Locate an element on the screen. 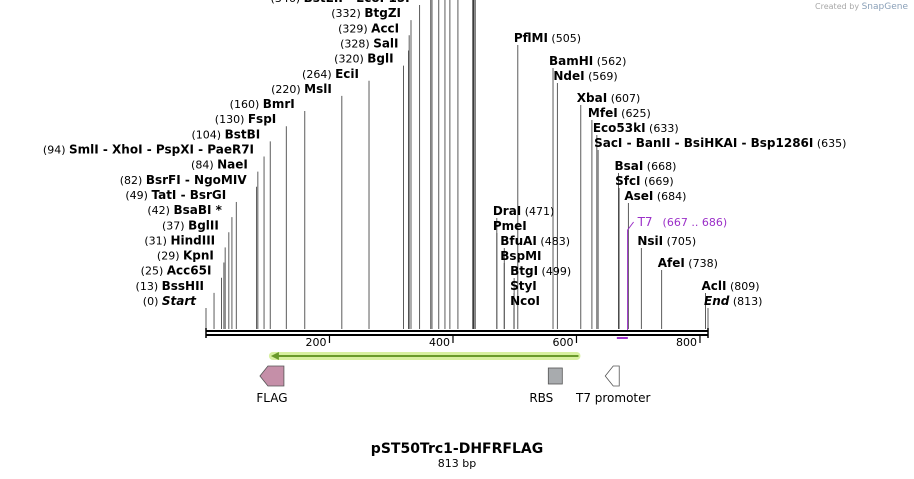  site-label-ncoi: NcoI is located at coordinates (525, 301).